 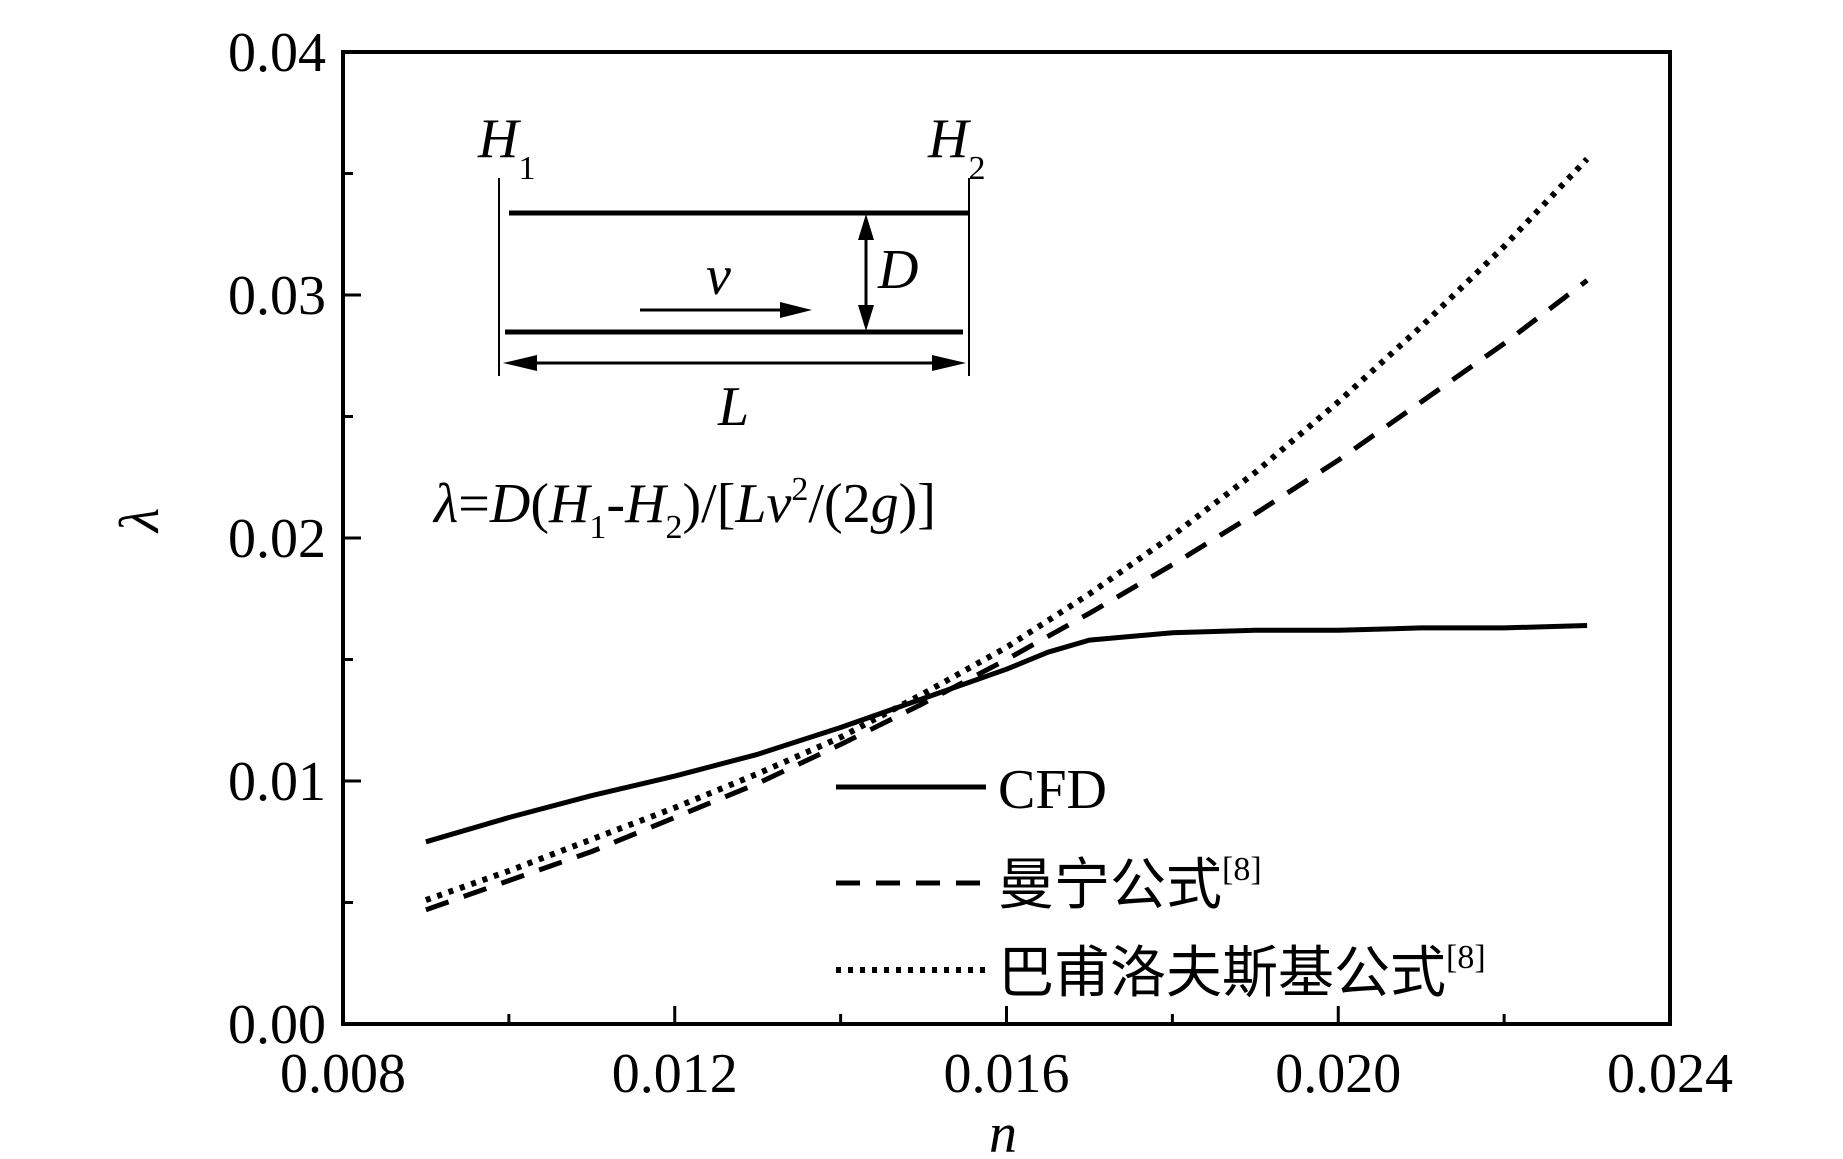 What do you see at coordinates (1338, 1074) in the screenshot?
I see `x-tick-label: 0.020` at bounding box center [1338, 1074].